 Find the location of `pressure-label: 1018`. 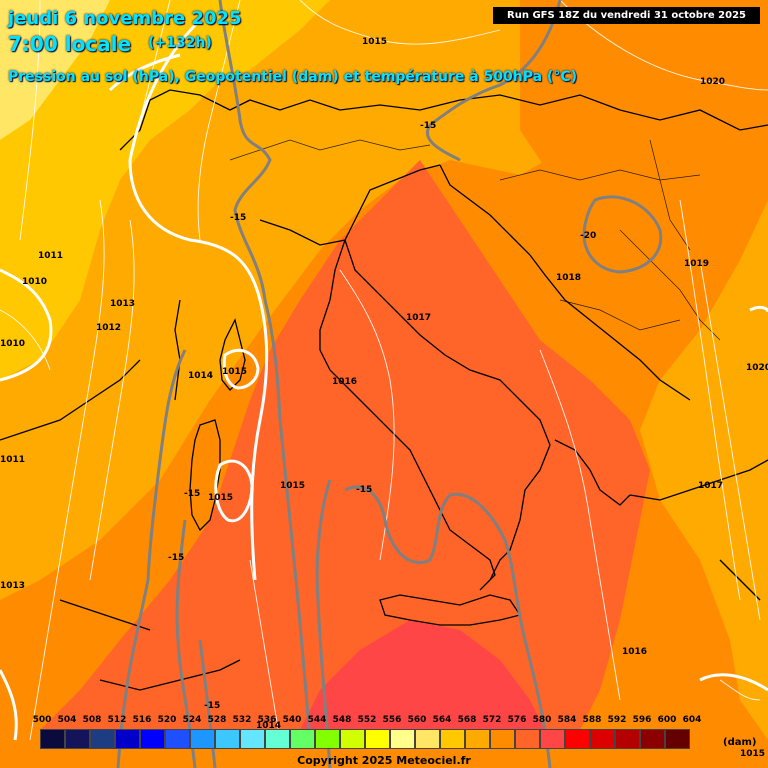

pressure-label: 1018 is located at coordinates (568, 278).